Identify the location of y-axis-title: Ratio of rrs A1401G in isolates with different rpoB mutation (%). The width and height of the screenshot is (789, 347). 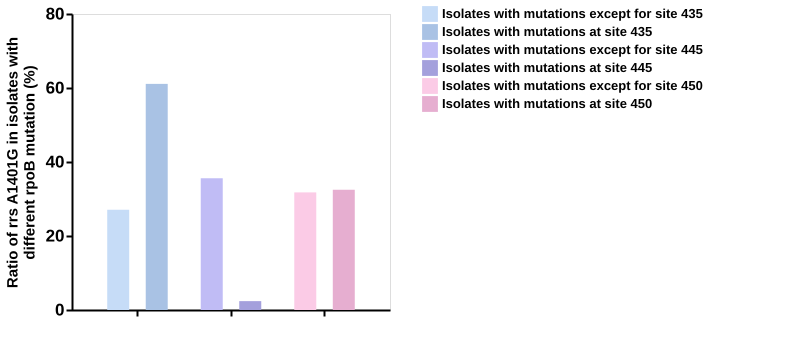
(21, 162).